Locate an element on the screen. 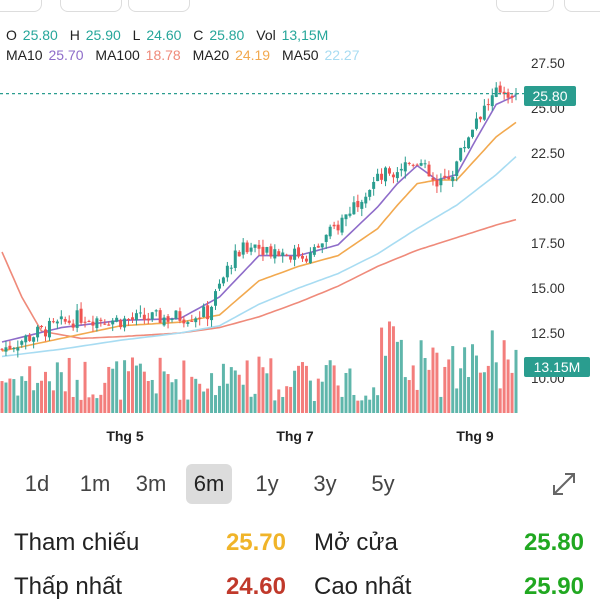  toolbar-button-left is located at coordinates (21, 6).